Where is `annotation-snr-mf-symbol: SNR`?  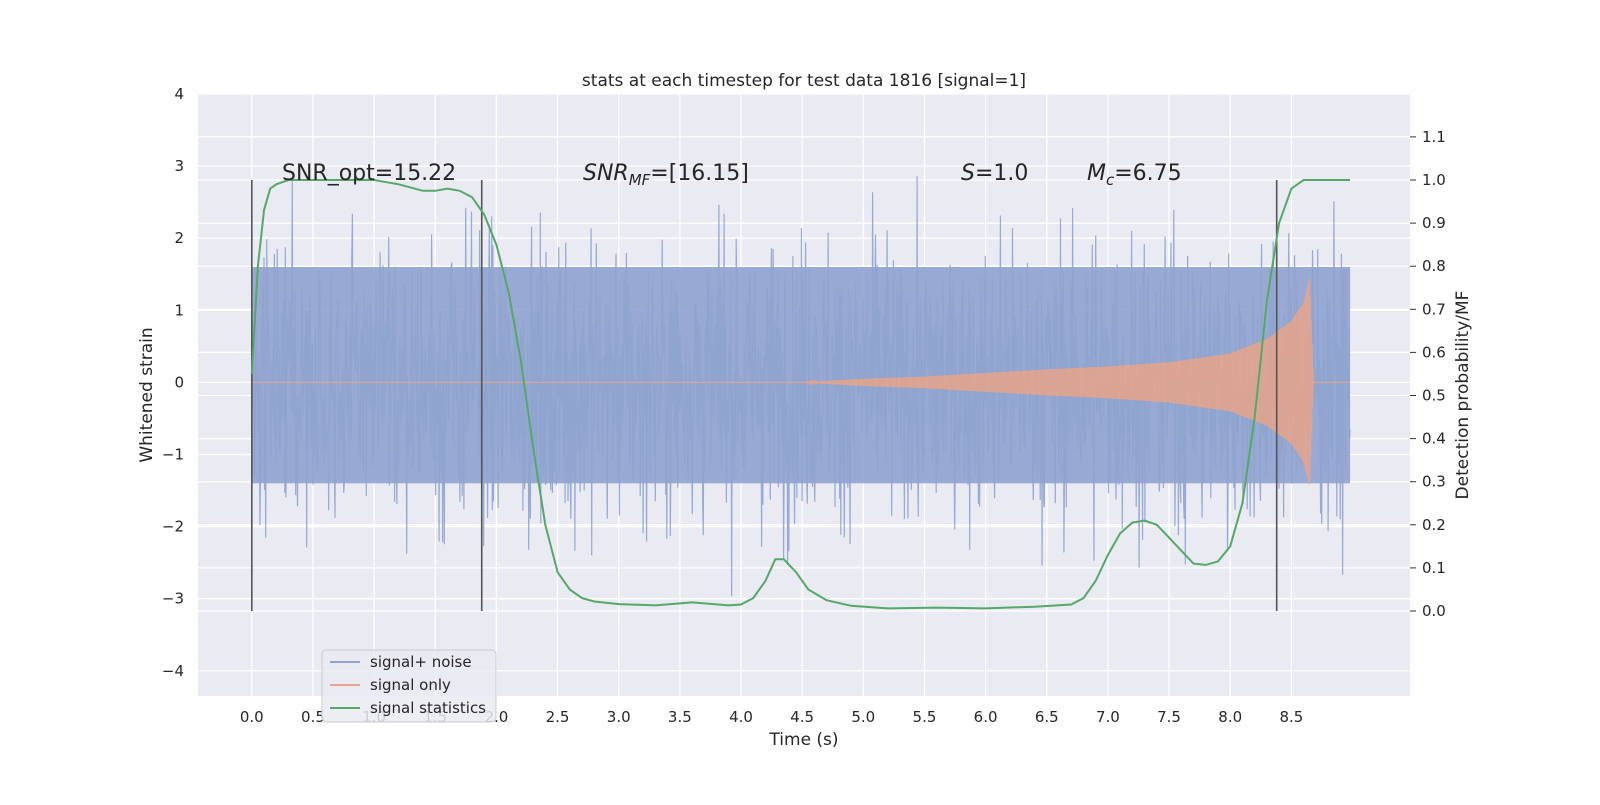
annotation-snr-mf-symbol: SNR is located at coordinates (606, 173).